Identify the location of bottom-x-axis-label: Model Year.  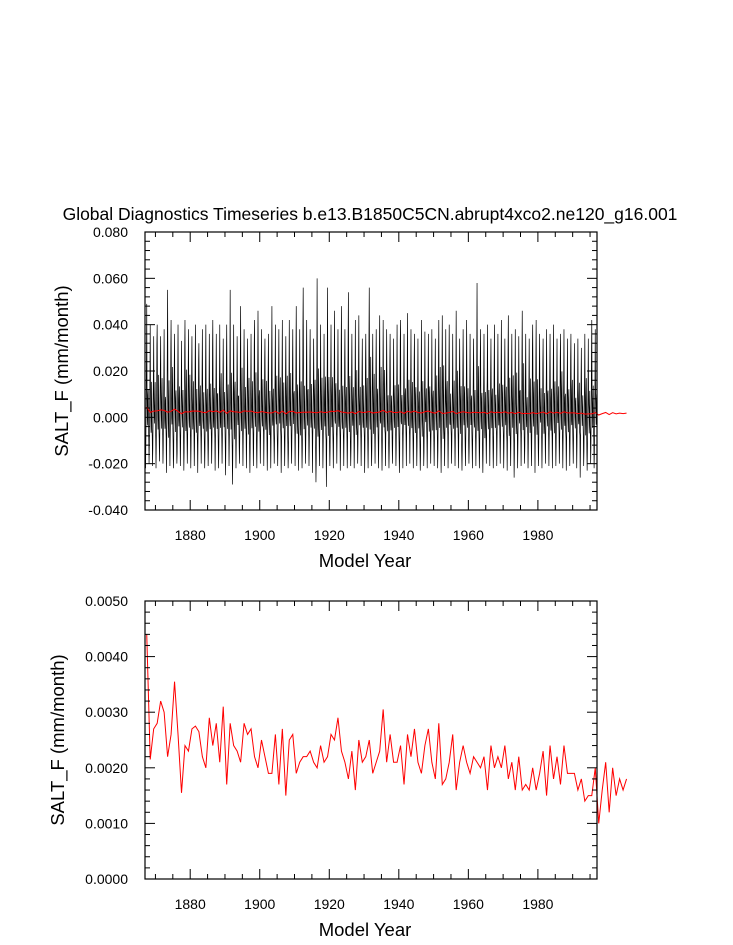
(365, 929).